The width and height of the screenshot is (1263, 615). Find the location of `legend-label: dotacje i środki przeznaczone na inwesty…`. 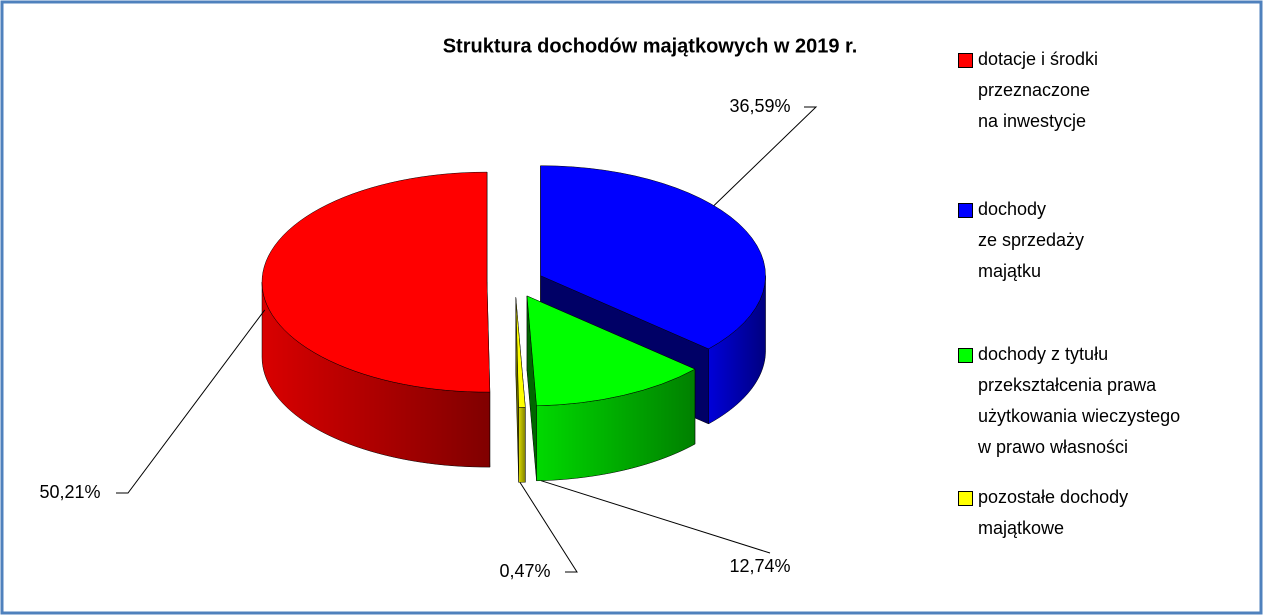

legend-label: dotacje i środki przeznaczone na inwesty… is located at coordinates (1038, 90).